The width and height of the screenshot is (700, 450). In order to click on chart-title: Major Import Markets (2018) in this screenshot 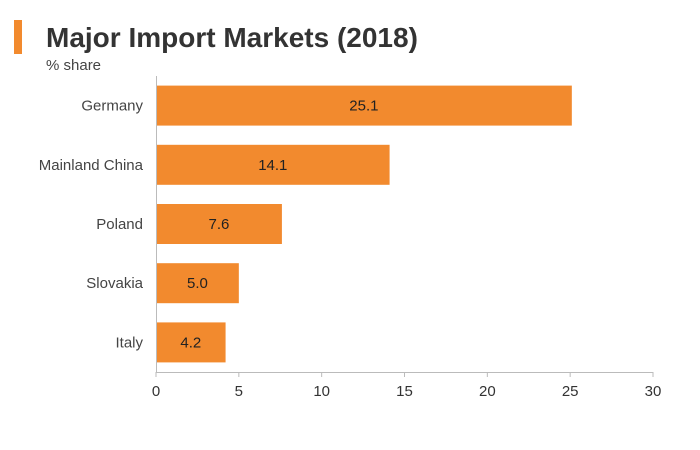, I will do `click(232, 37)`.